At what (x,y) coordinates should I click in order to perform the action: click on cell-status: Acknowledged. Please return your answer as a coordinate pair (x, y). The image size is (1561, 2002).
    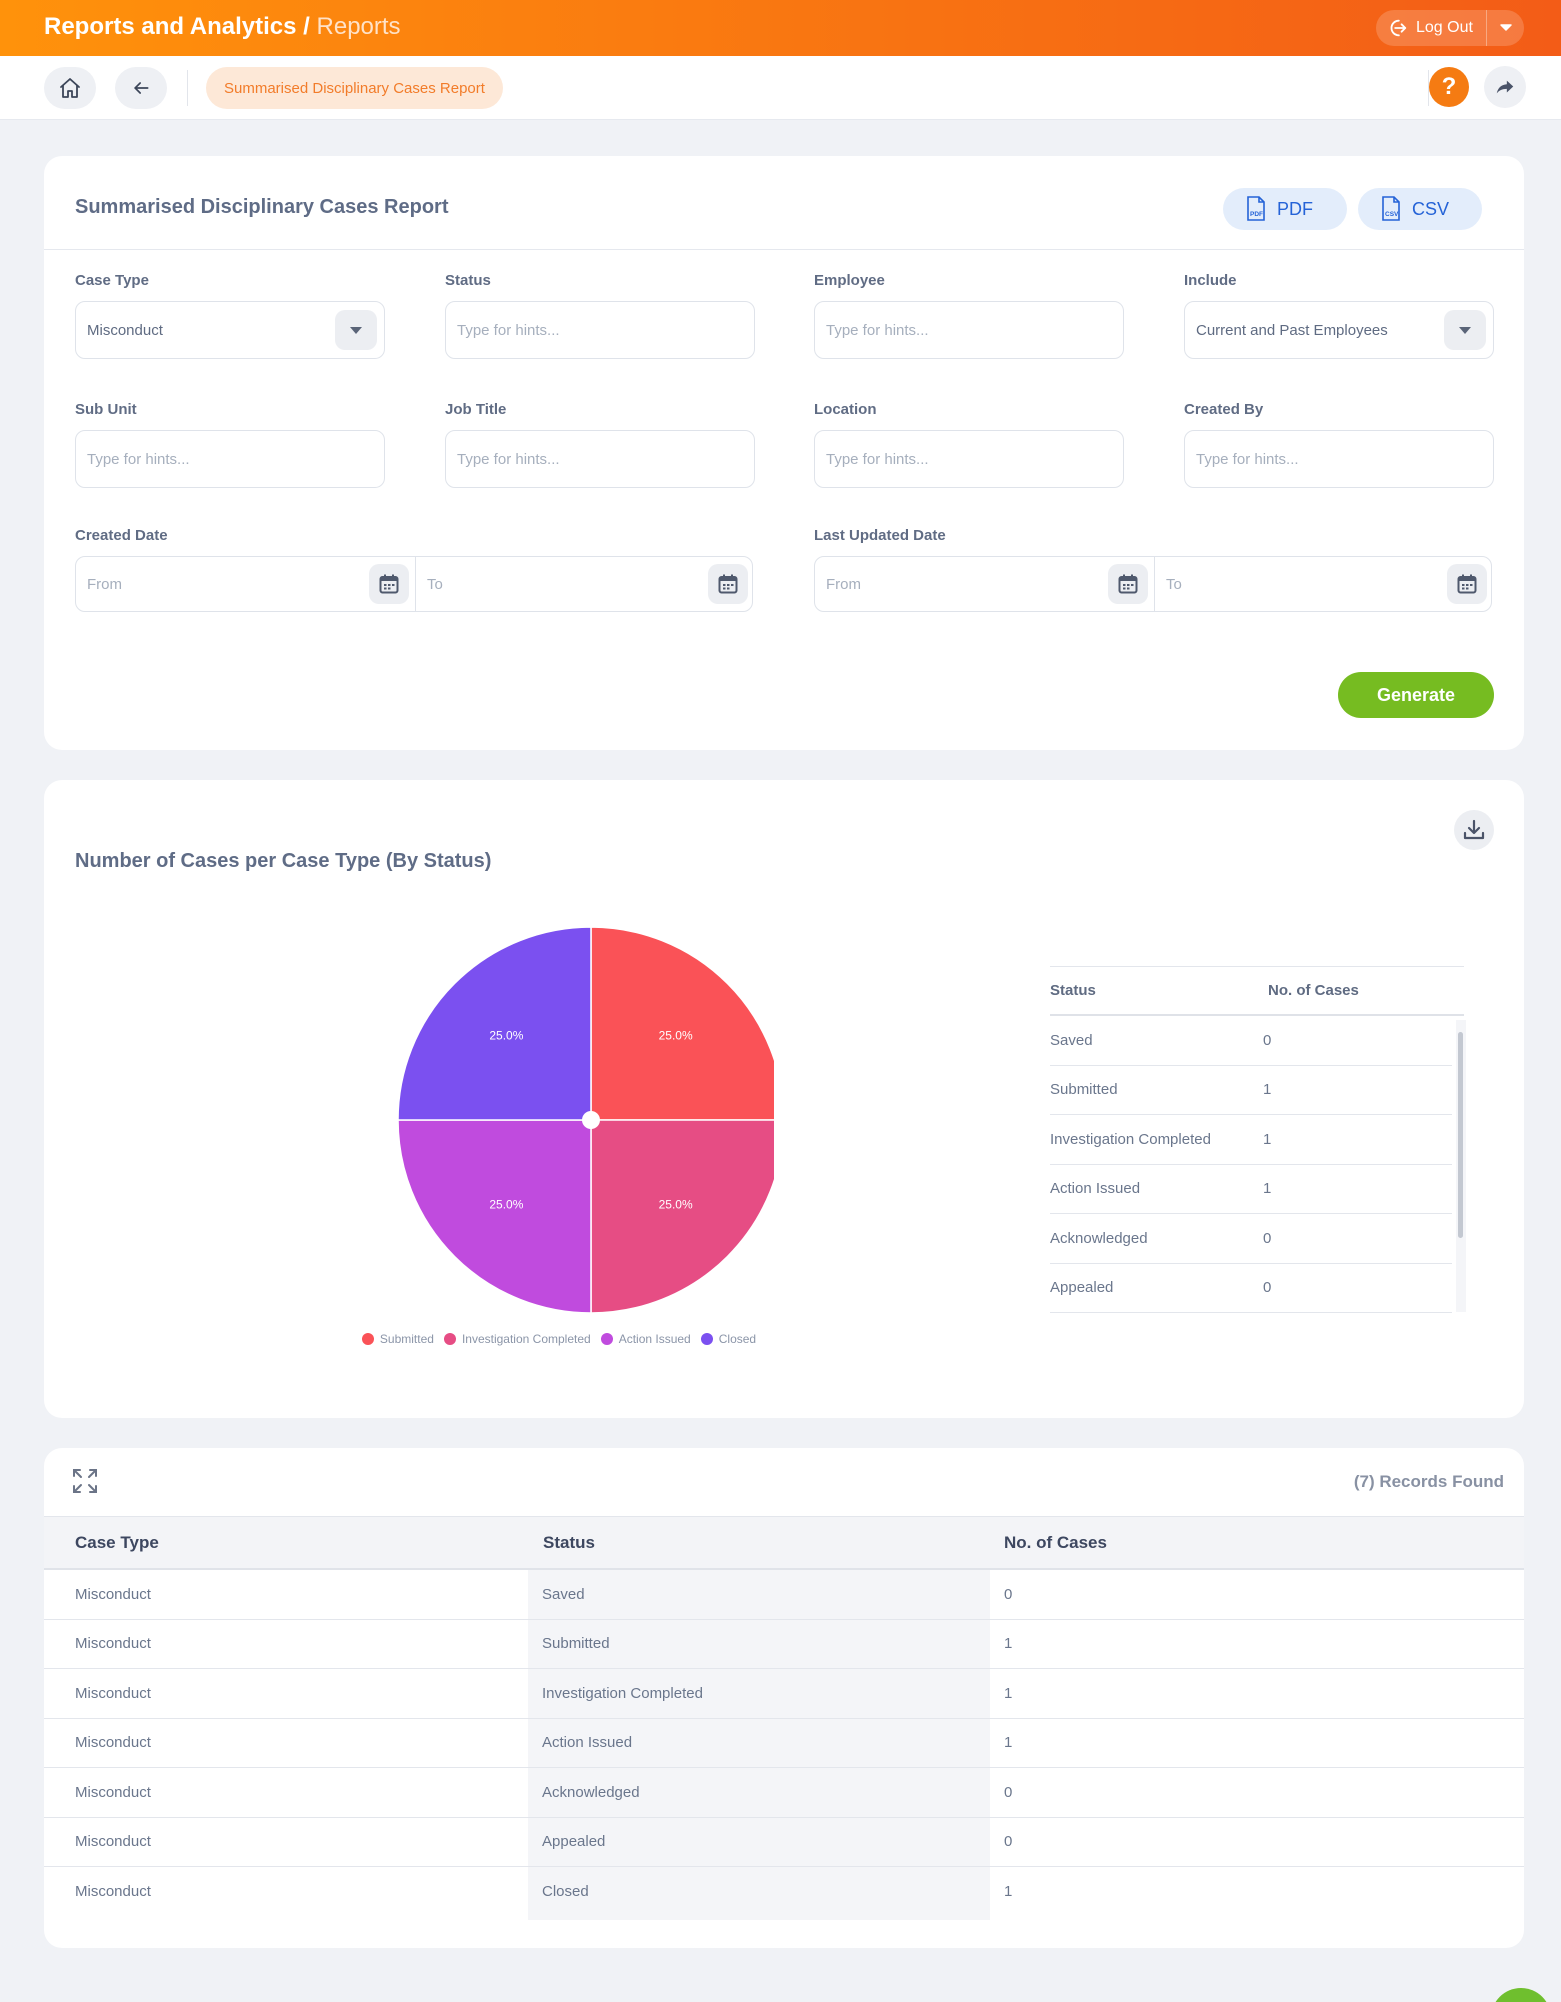
    Looking at the image, I should click on (591, 1792).